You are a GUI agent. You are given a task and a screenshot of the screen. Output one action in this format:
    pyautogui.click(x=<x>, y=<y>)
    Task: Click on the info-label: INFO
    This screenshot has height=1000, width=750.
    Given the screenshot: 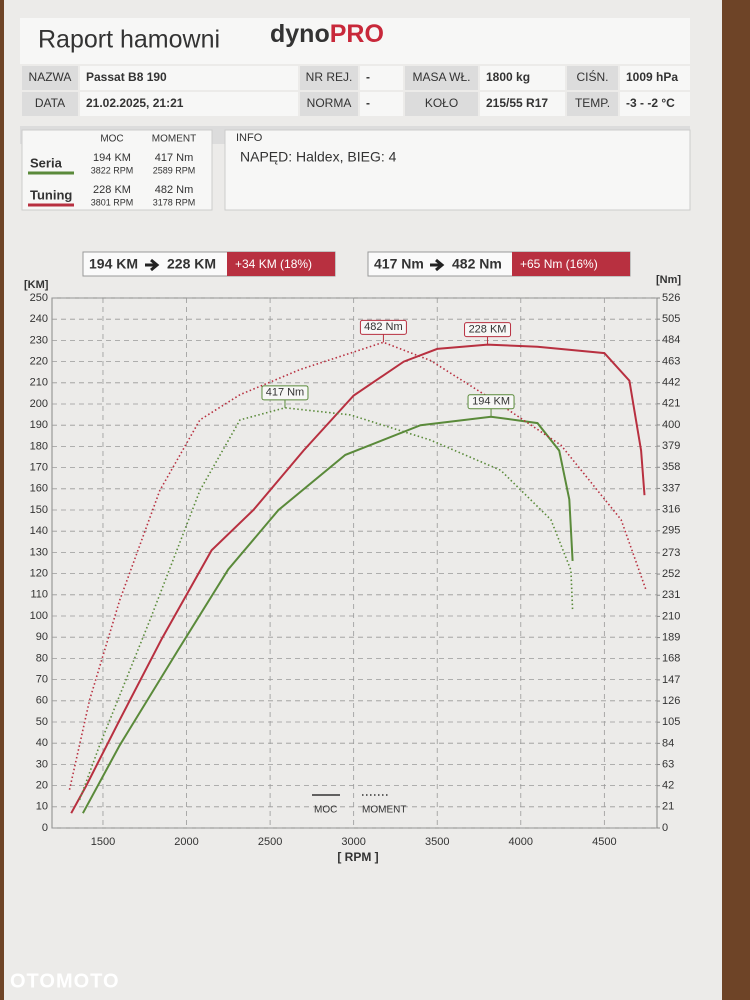 What is the action you would take?
    pyautogui.click(x=249, y=138)
    